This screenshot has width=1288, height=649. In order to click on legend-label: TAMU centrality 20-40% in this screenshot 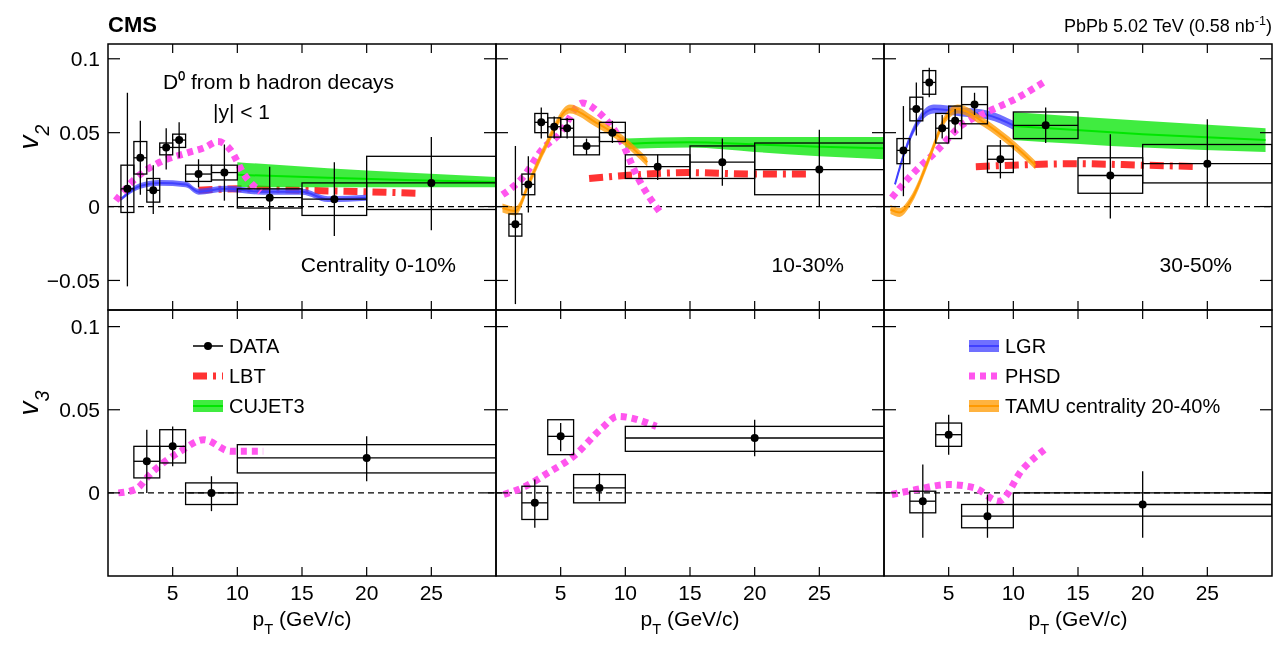, I will do `click(1113, 406)`.